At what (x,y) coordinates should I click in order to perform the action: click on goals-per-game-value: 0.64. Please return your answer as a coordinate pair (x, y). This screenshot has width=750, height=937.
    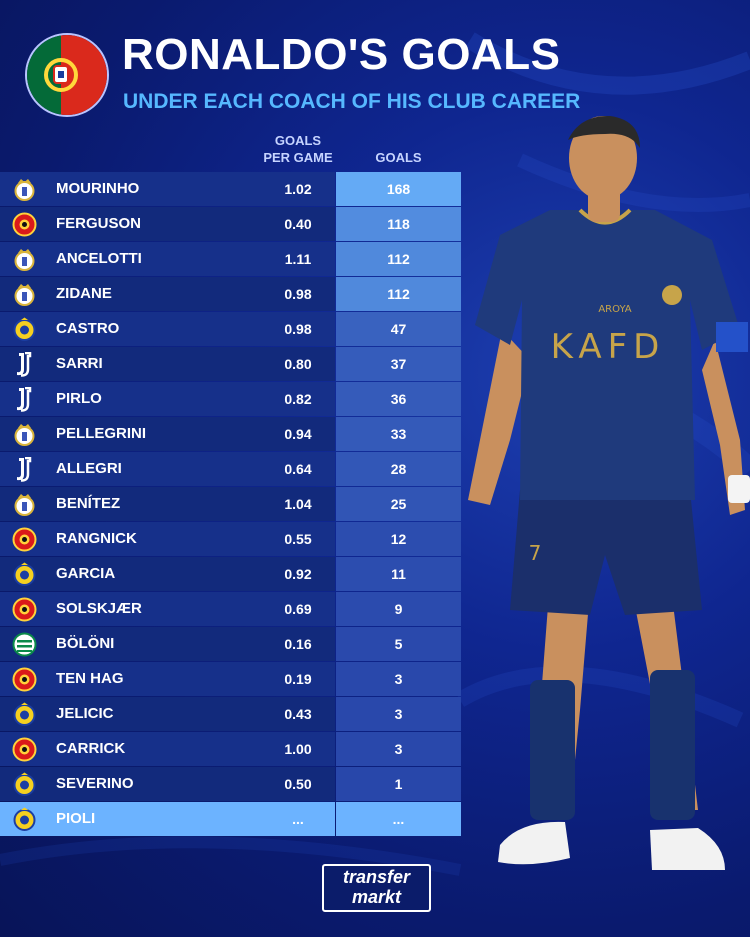
    Looking at the image, I should click on (298, 469).